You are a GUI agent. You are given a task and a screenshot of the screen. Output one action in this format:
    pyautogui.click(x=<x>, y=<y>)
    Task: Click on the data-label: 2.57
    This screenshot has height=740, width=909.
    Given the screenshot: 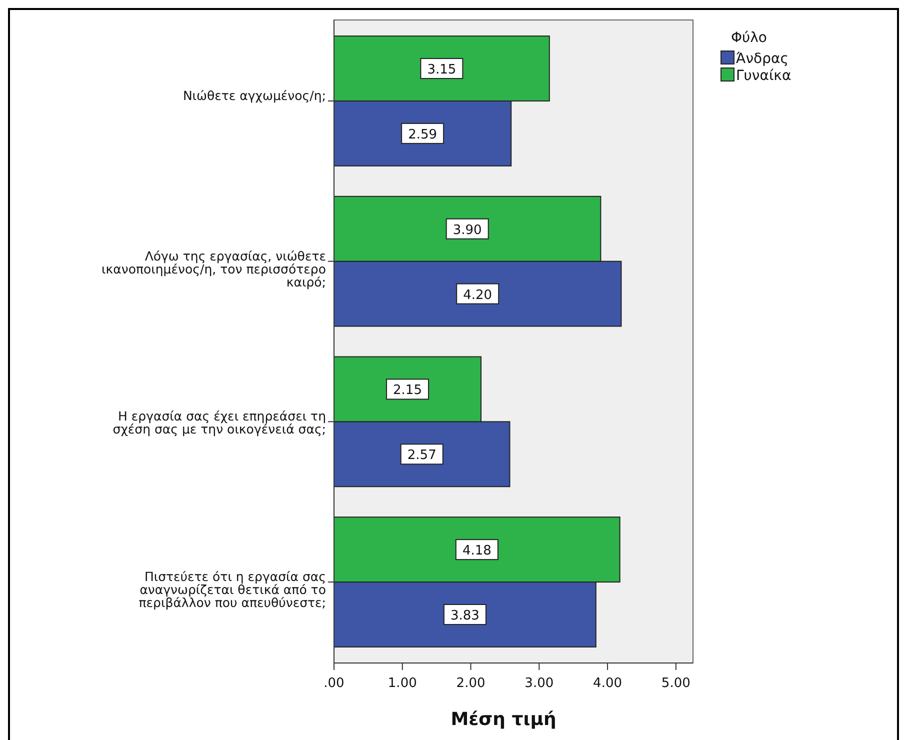 What is the action you would take?
    pyautogui.click(x=421, y=456)
    